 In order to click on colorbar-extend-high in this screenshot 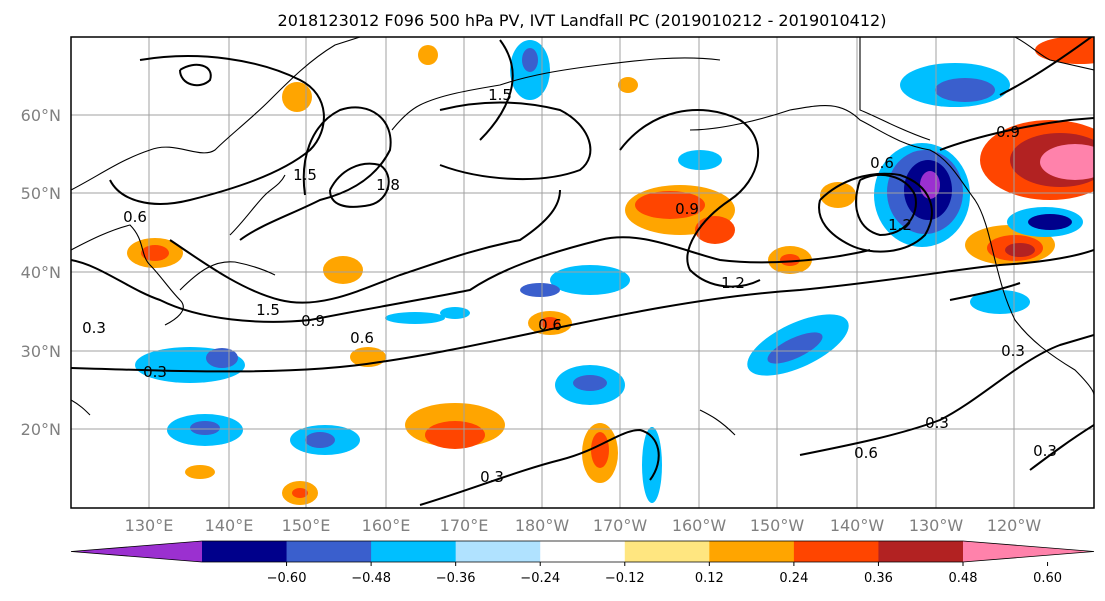, I will do `click(1028, 551)`.